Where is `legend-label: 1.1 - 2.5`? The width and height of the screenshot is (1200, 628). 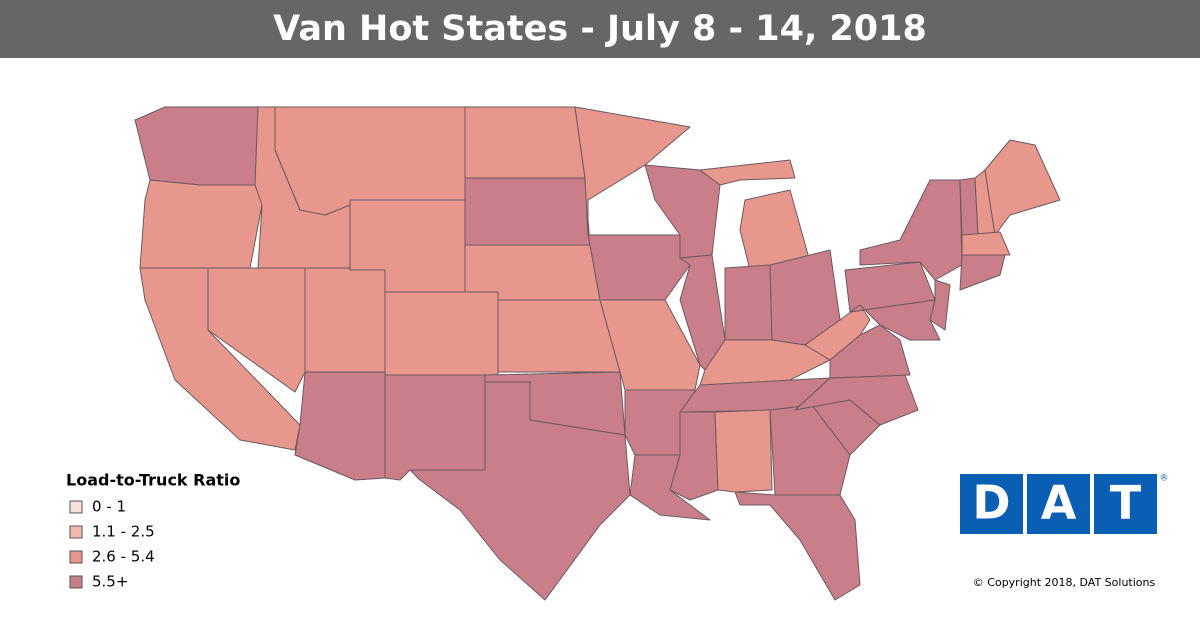
legend-label: 1.1 - 2.5 is located at coordinates (123, 532).